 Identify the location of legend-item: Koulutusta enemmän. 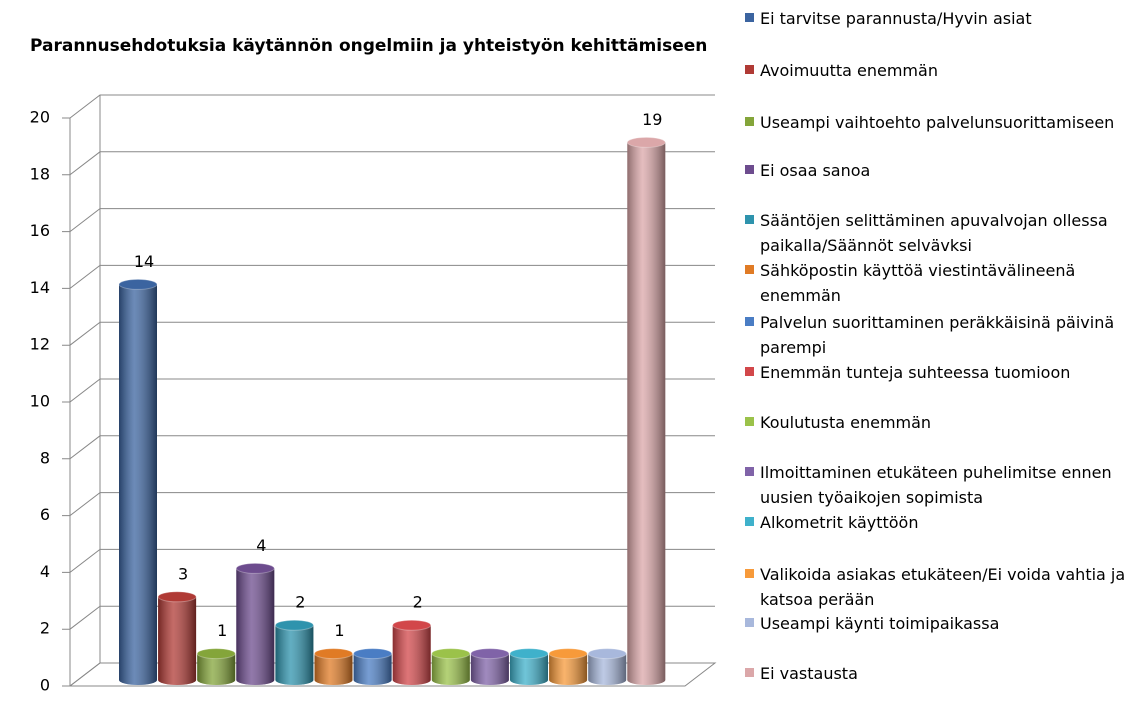
(939, 422).